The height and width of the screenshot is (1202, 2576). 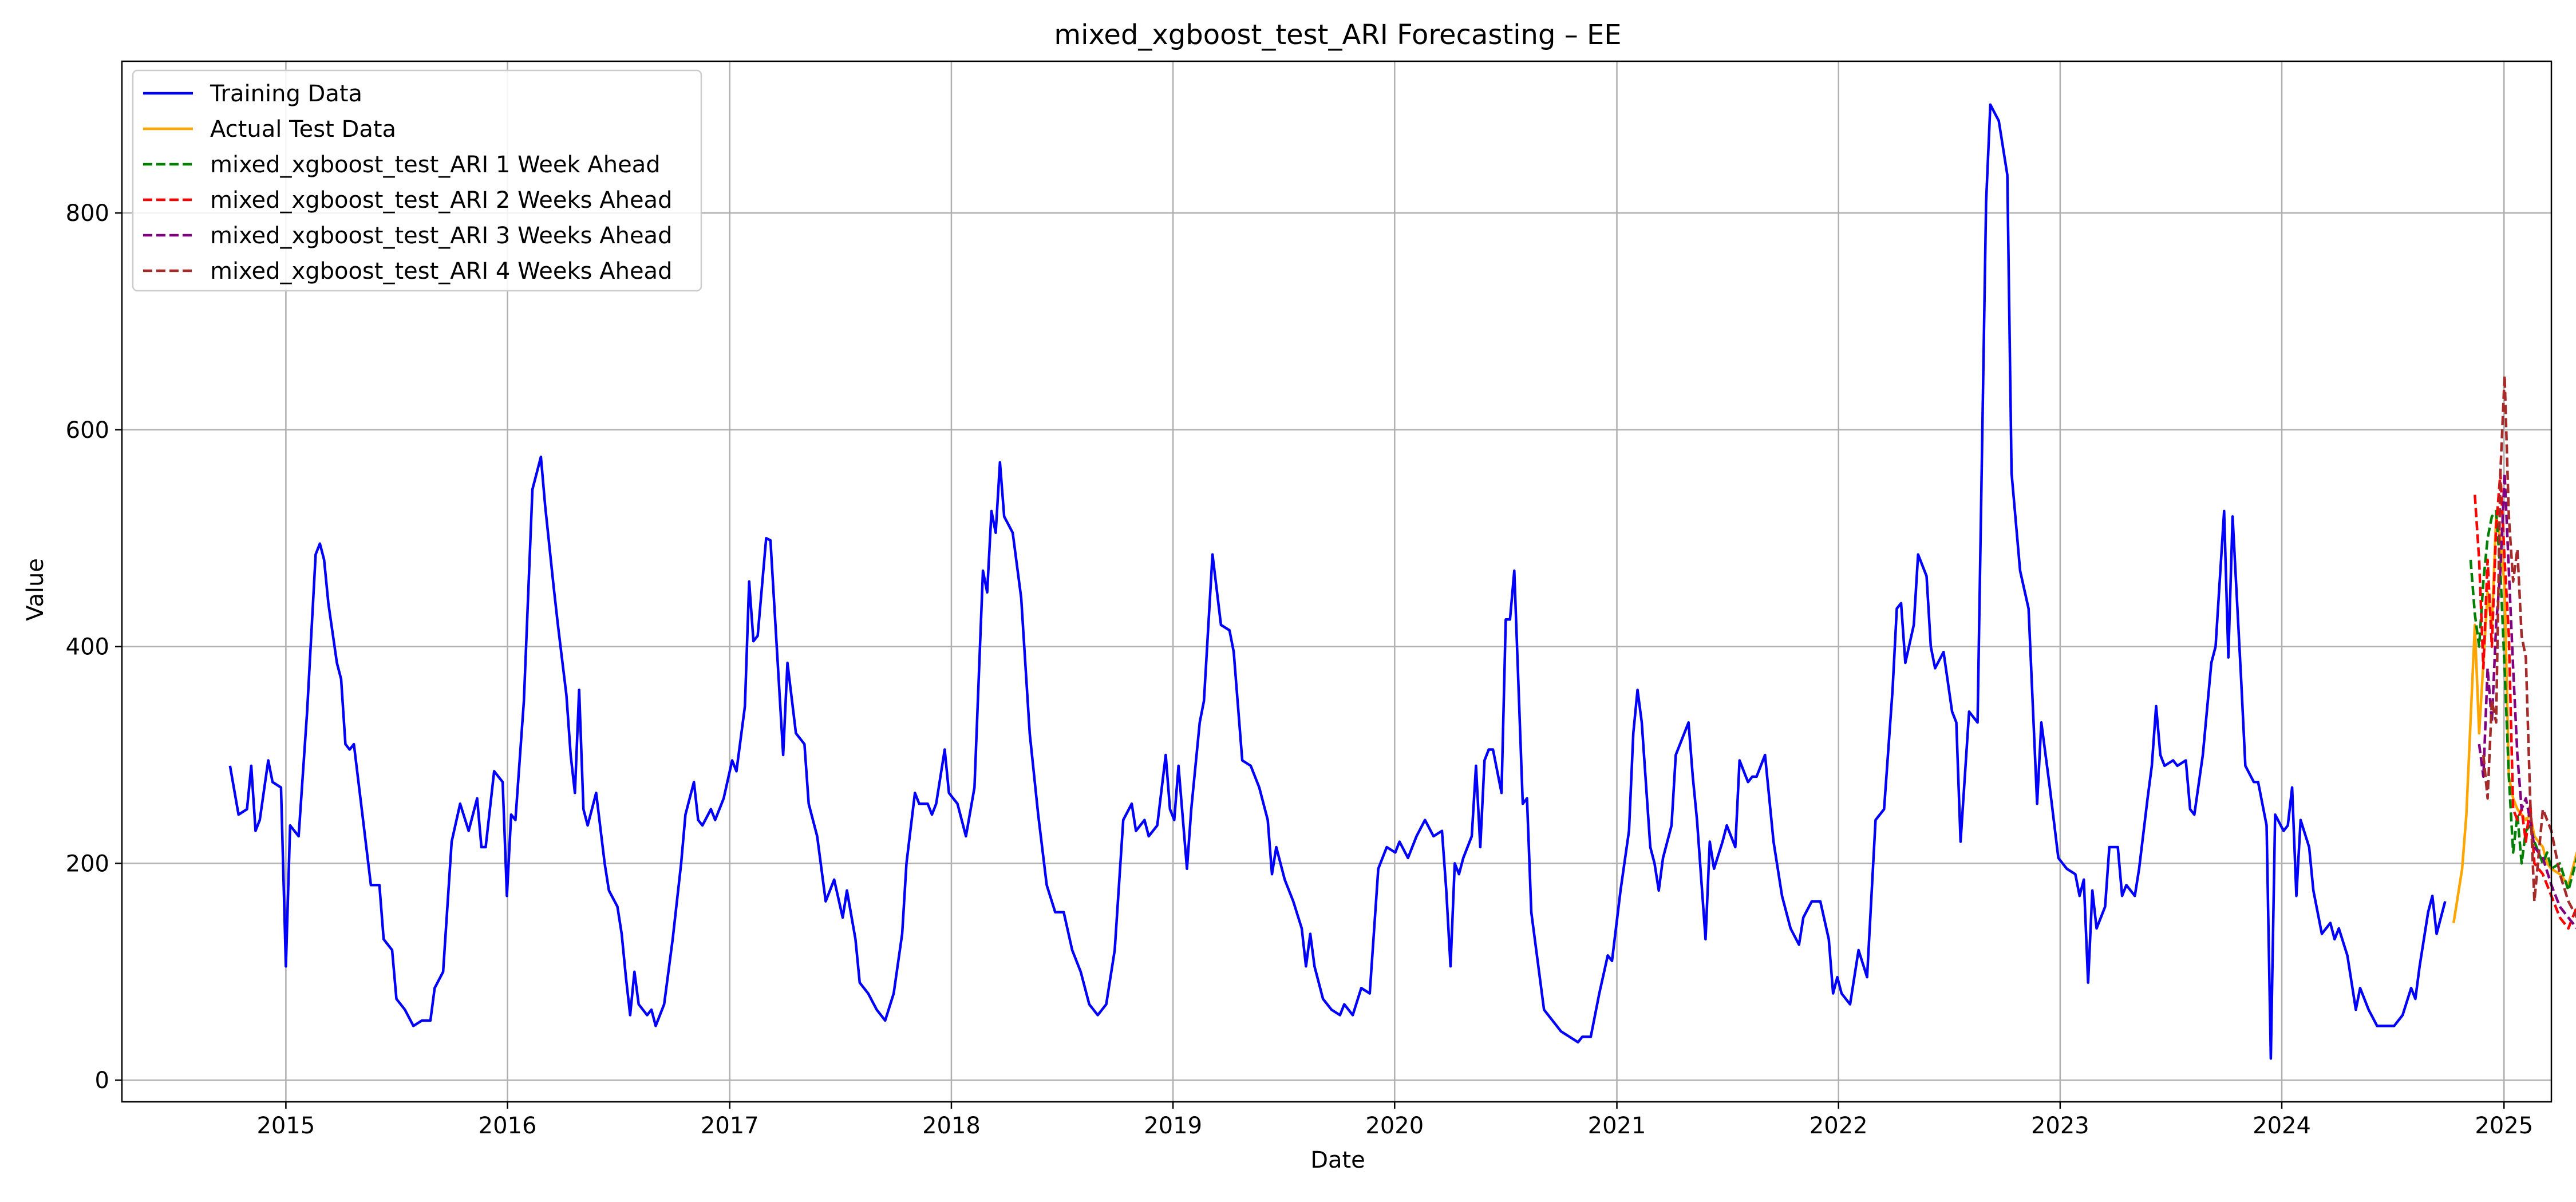 I want to click on y-tick-label: 400, so click(x=87, y=648).